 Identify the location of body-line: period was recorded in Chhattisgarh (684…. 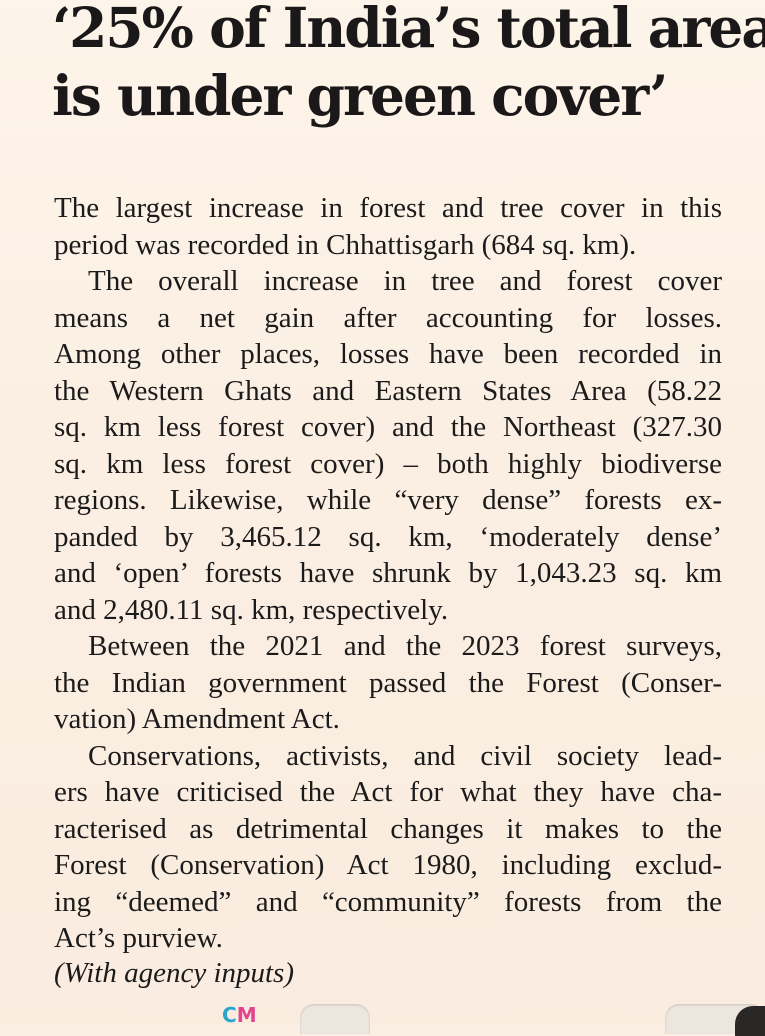
(345, 244).